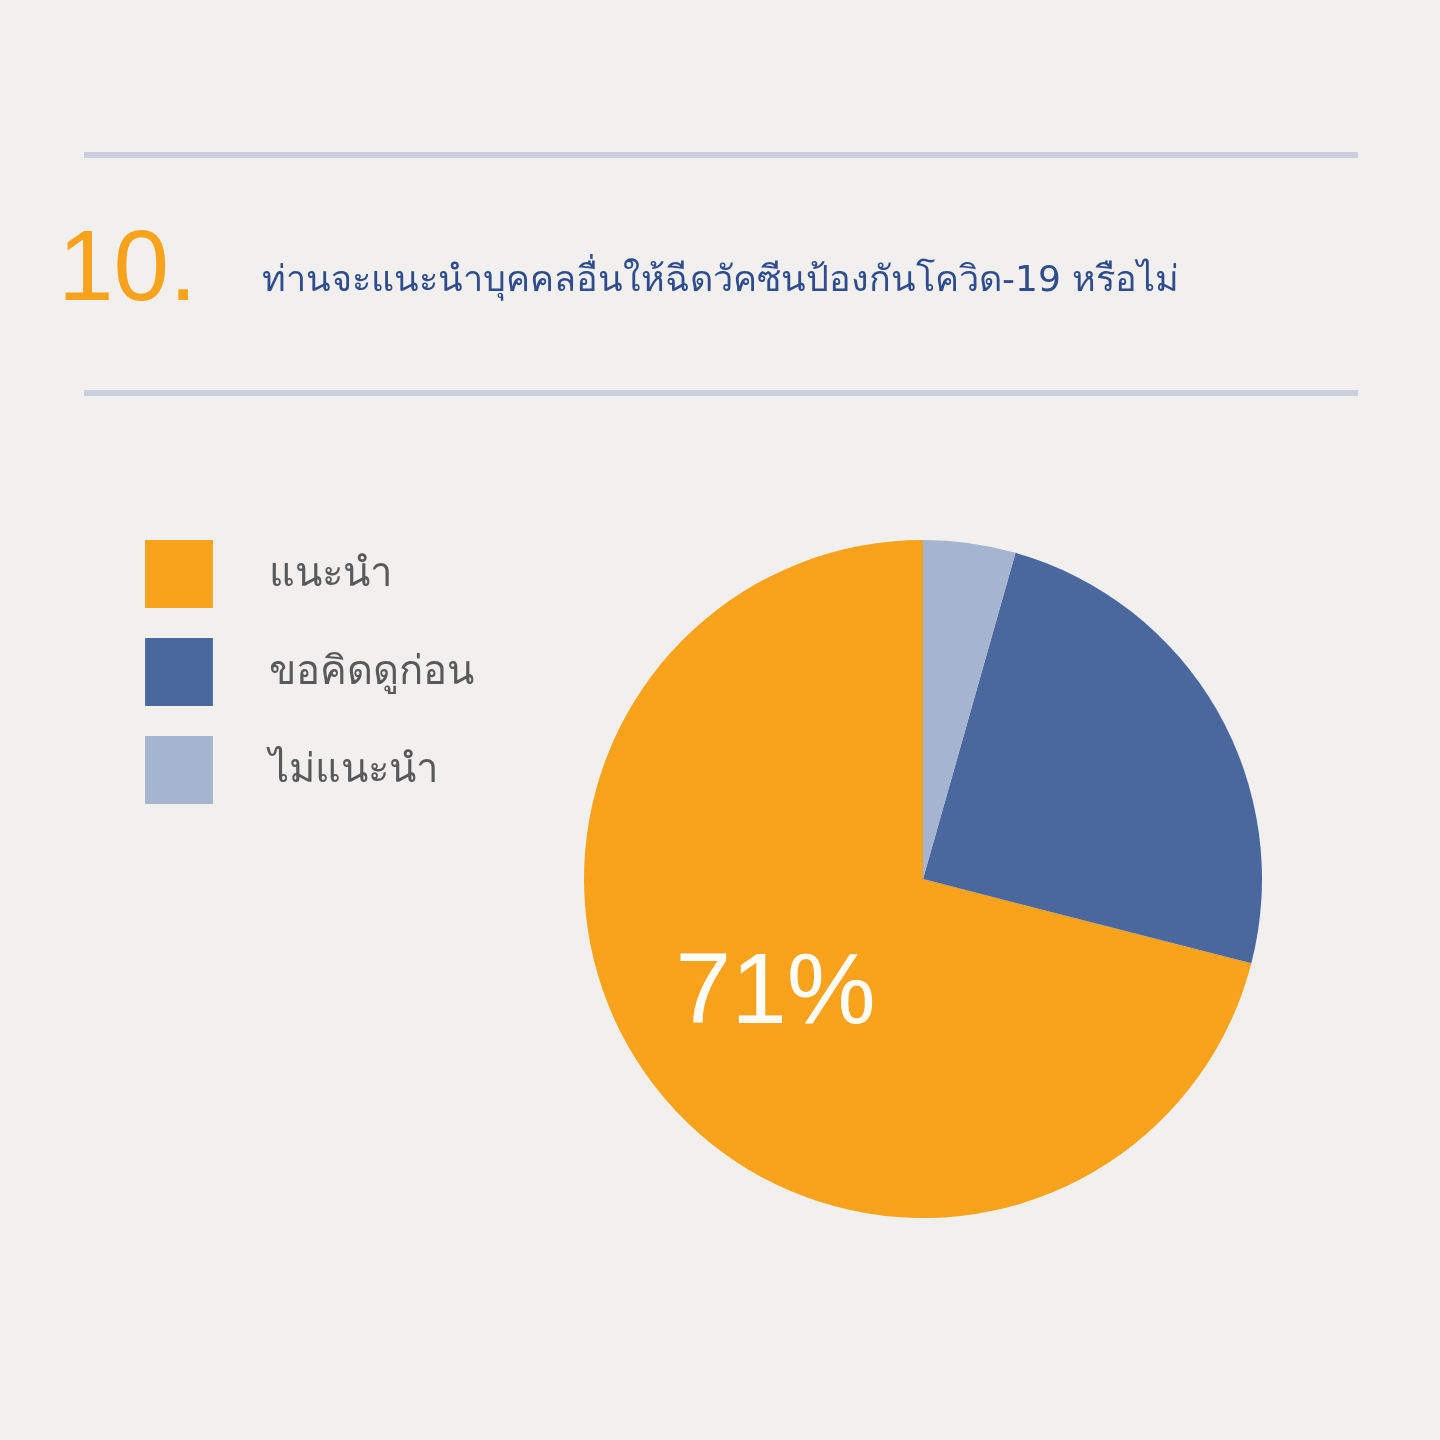 This screenshot has width=1440, height=1440. Describe the element at coordinates (775, 988) in the screenshot. I see `data-label: 71%` at that location.